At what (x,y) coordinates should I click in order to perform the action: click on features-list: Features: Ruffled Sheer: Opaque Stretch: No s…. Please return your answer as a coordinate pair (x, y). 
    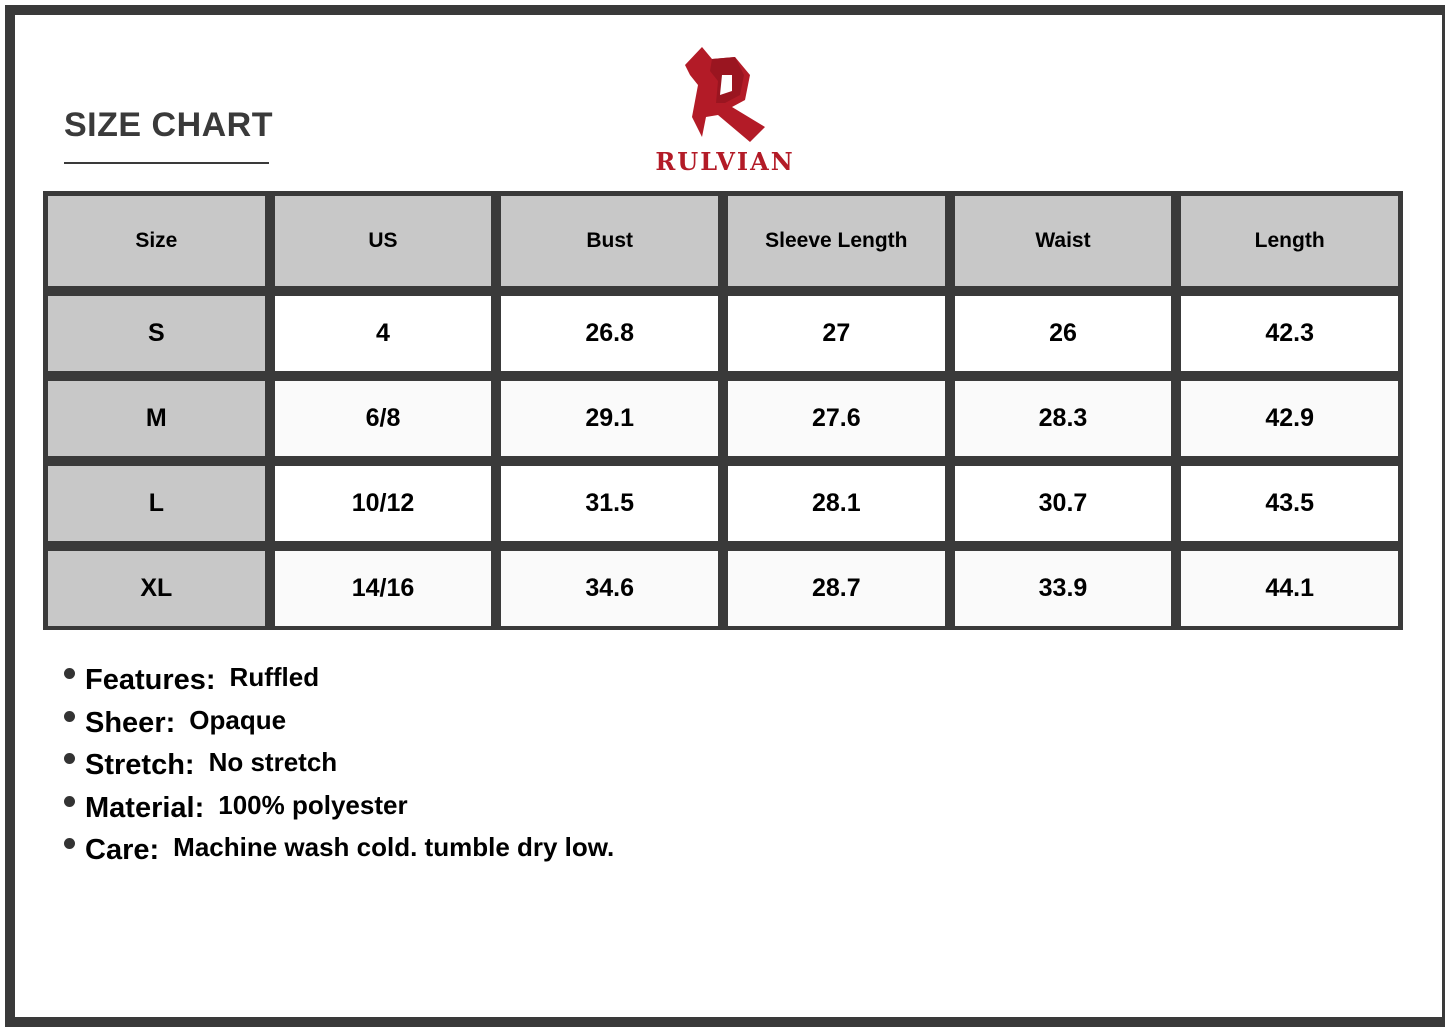
    Looking at the image, I should click on (339, 769).